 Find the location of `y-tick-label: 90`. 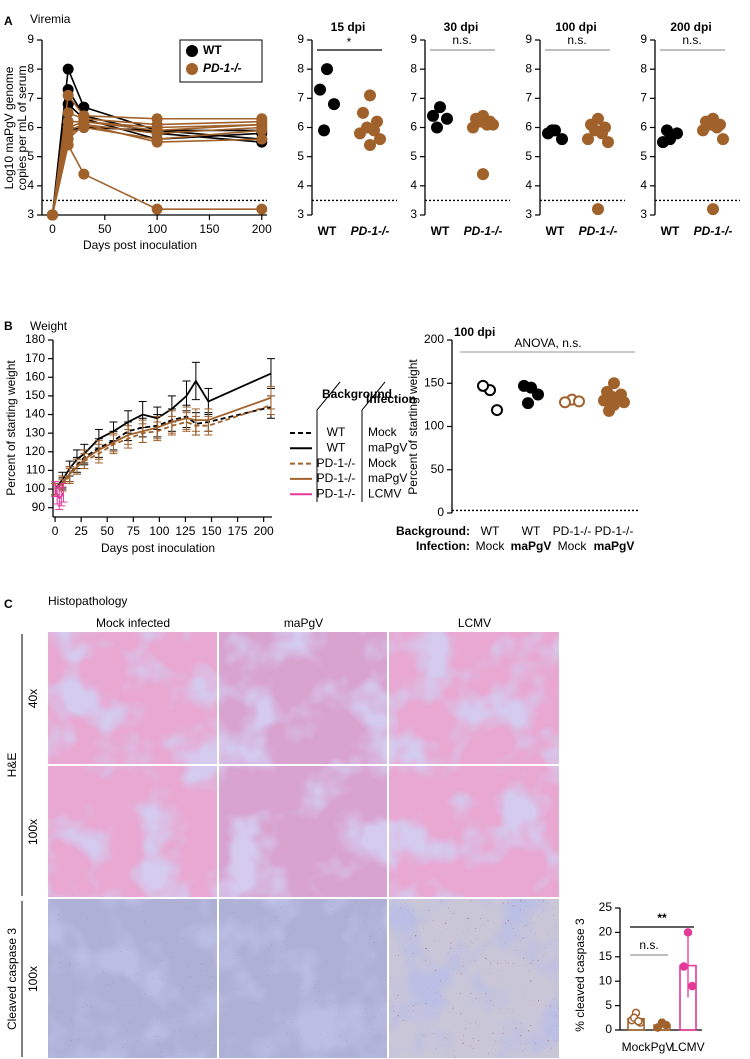

y-tick-label: 90 is located at coordinates (39, 507).